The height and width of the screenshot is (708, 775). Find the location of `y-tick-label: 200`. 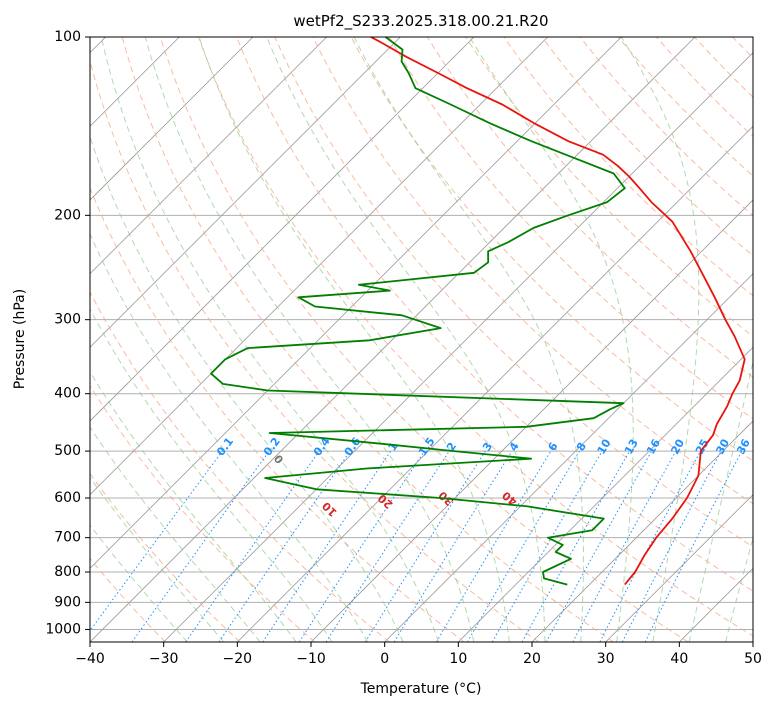

y-tick-label: 200 is located at coordinates (67, 215).